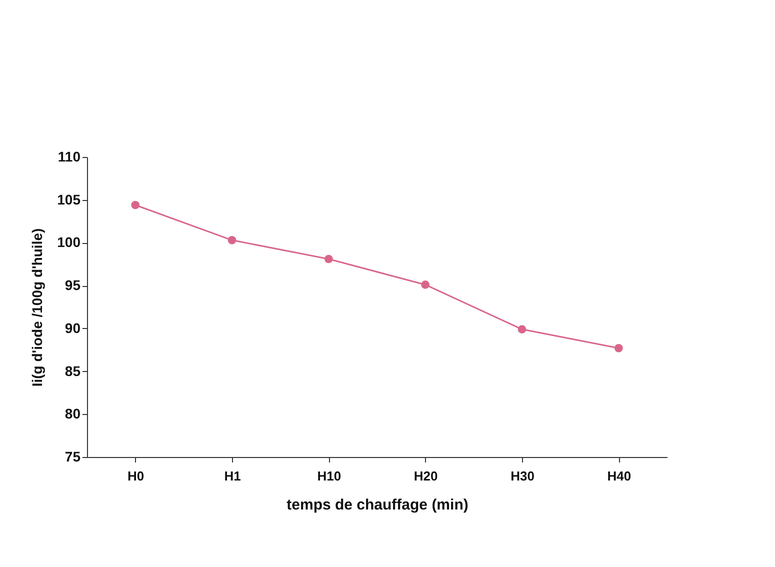 The height and width of the screenshot is (567, 775). What do you see at coordinates (72, 370) in the screenshot?
I see `y-tick-label: 85` at bounding box center [72, 370].